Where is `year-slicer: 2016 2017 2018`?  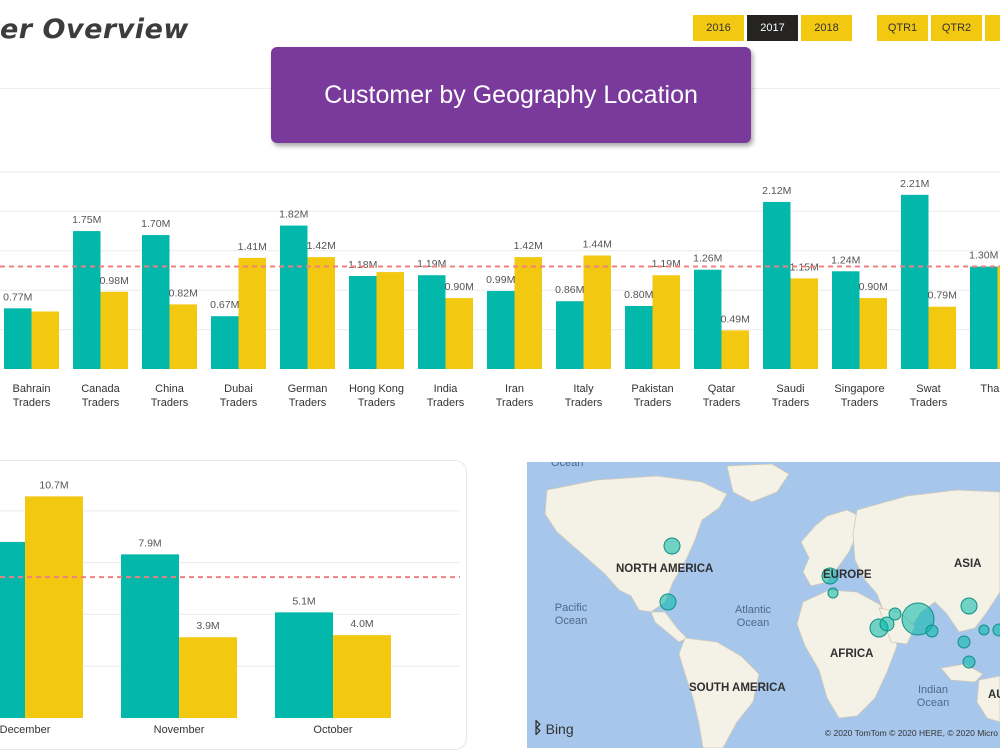 year-slicer: 2016 2017 2018 is located at coordinates (772, 28).